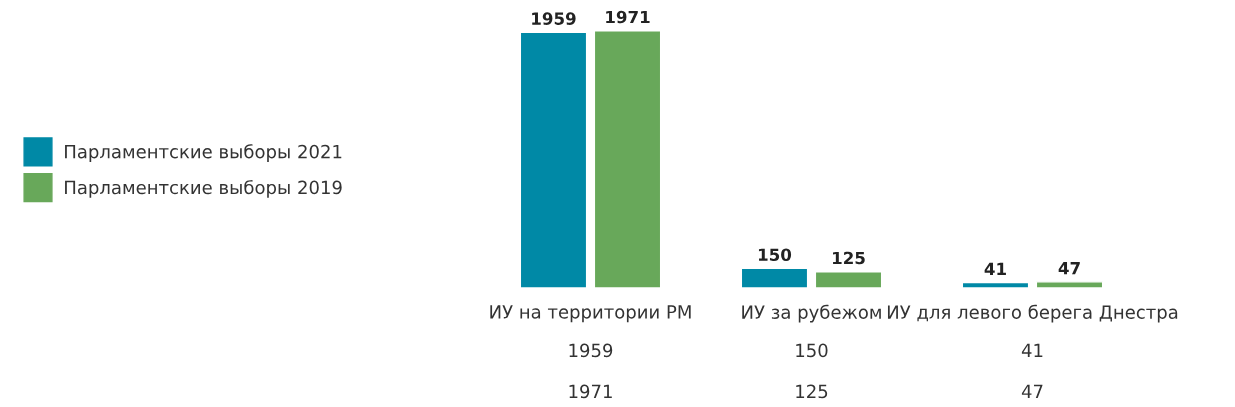  Describe the element at coordinates (203, 153) in the screenshot. I see `legend-label: Парламентские выборы 2021` at that location.